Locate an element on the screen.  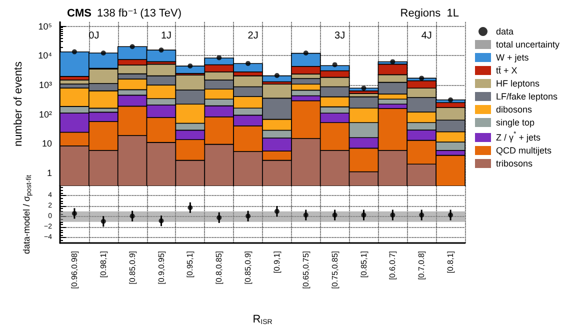
x-tick-label: [0.8,1] is located at coordinates (451, 262).